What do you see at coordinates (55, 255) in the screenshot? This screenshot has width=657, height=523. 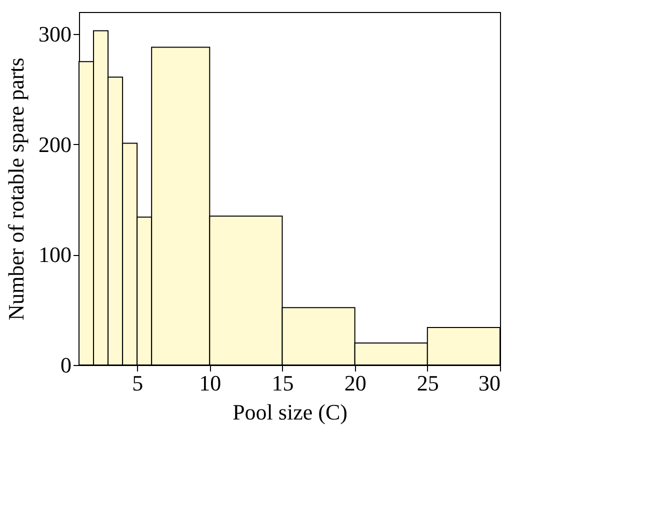 I see `y-tick-label: 100` at bounding box center [55, 255].